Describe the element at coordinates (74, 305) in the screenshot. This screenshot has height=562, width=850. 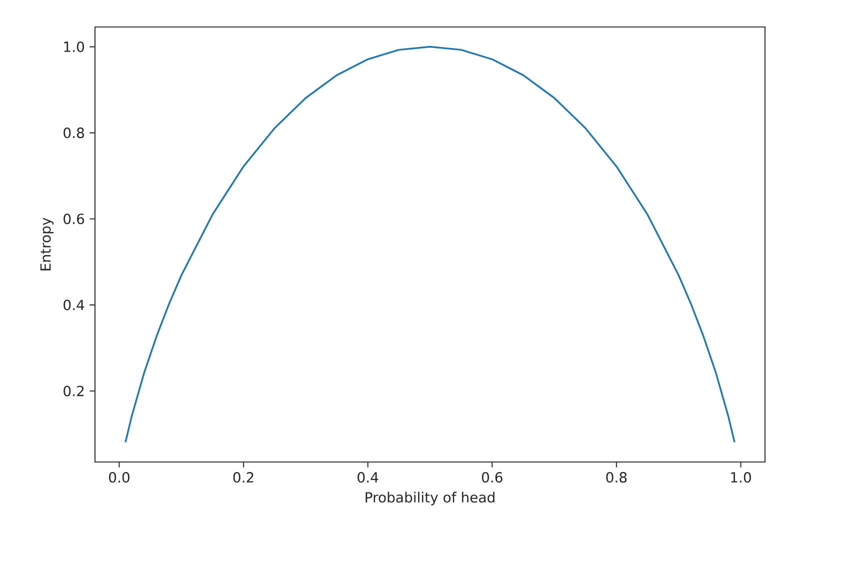
I see `y-tick-label: 0.4` at that location.